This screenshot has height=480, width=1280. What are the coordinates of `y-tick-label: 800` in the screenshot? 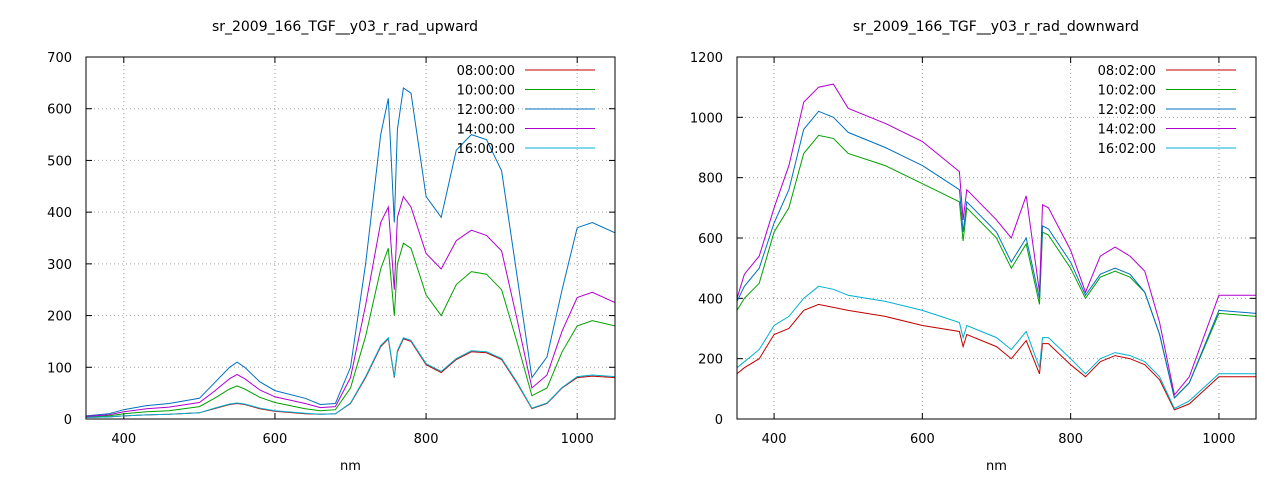 It's located at (710, 179).